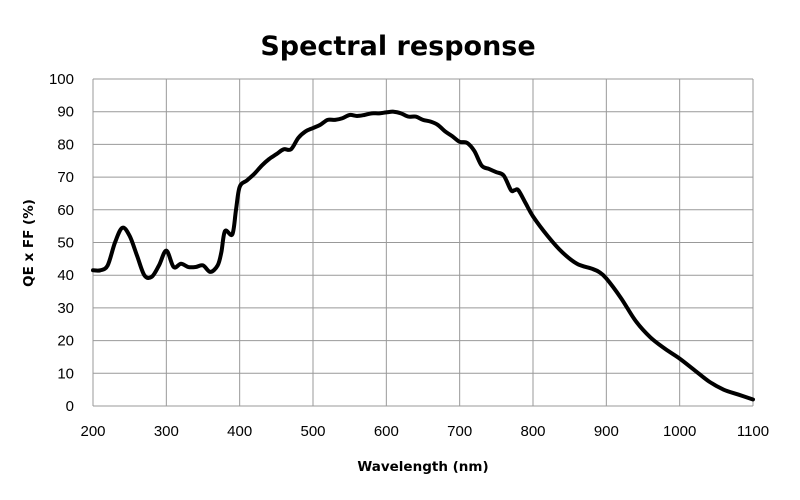 Image resolution: width=800 pixels, height=500 pixels. Describe the element at coordinates (65, 373) in the screenshot. I see `y-tick-label: 10` at that location.